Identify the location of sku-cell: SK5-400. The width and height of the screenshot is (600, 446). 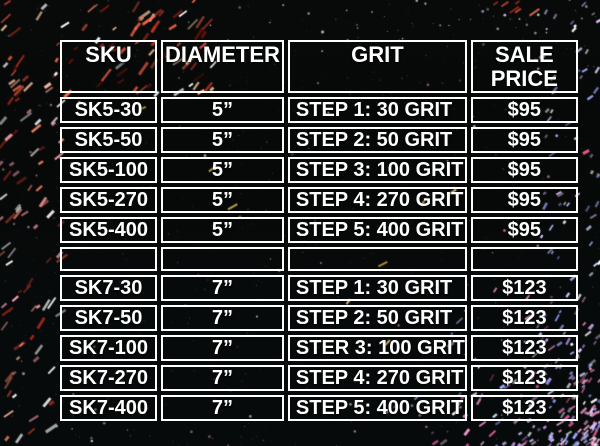
(108, 230).